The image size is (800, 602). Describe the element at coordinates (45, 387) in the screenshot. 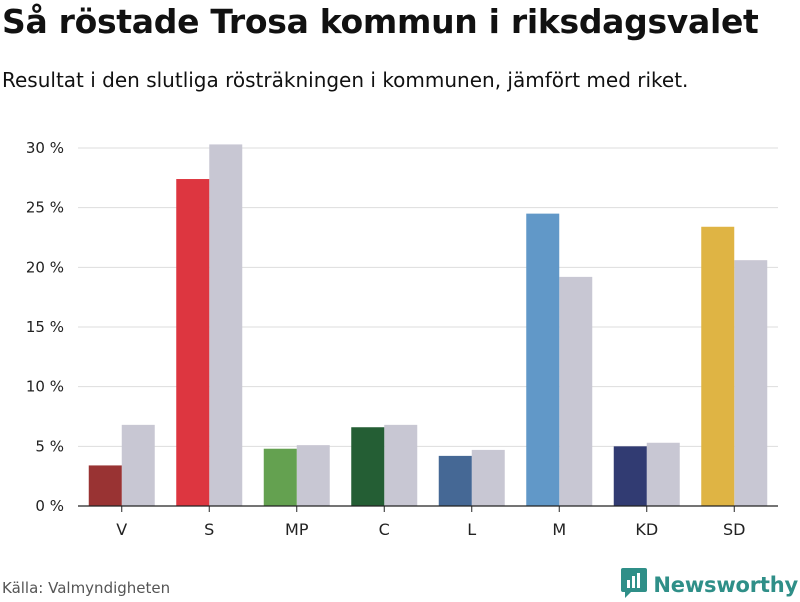

I see `y-tick-label: 10 %` at that location.